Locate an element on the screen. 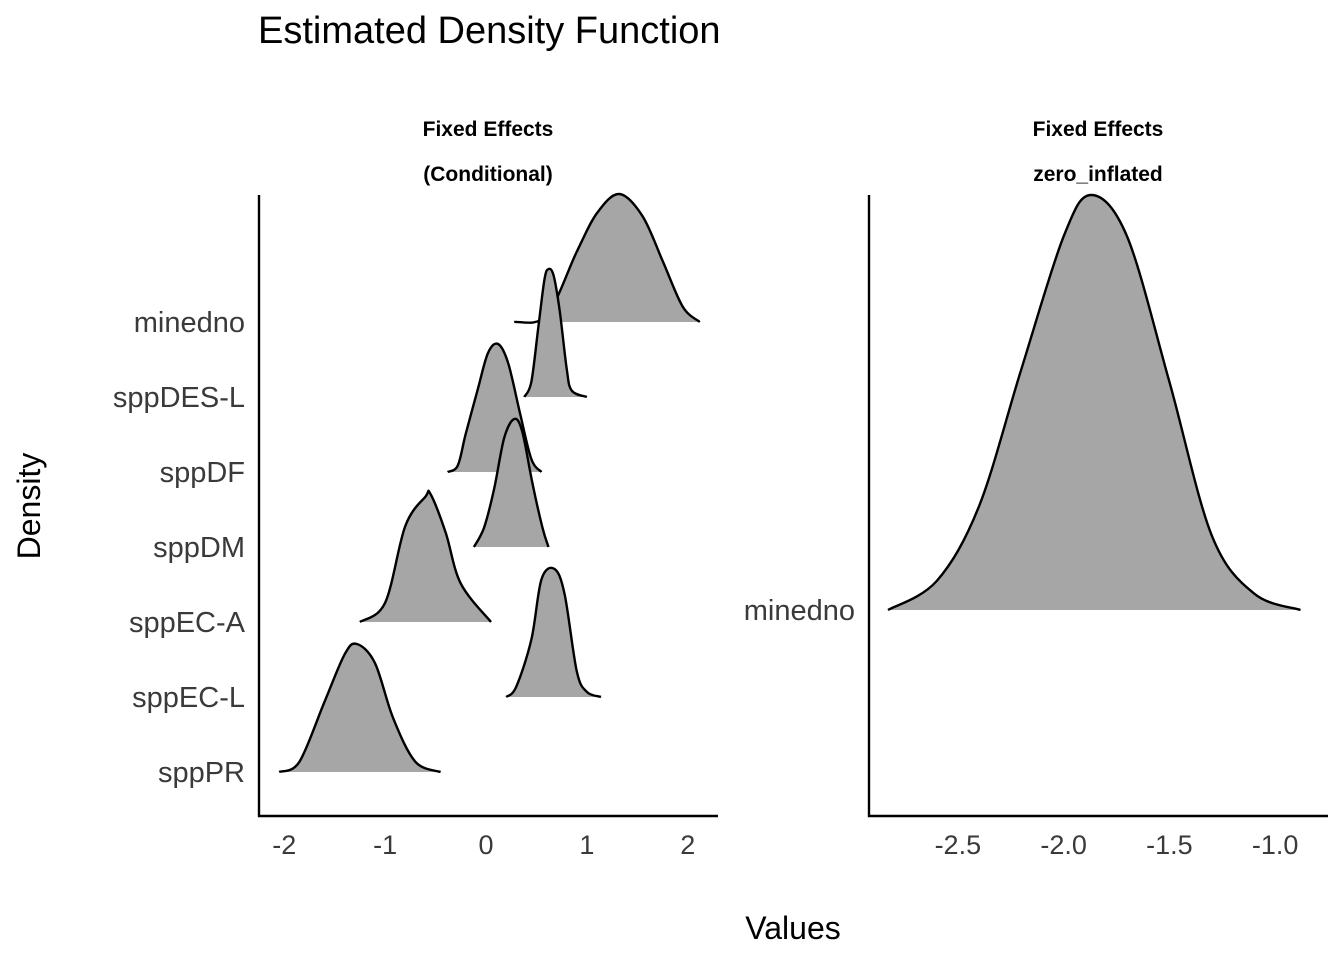  y-label-sppdf: sppDF is located at coordinates (202, 473).